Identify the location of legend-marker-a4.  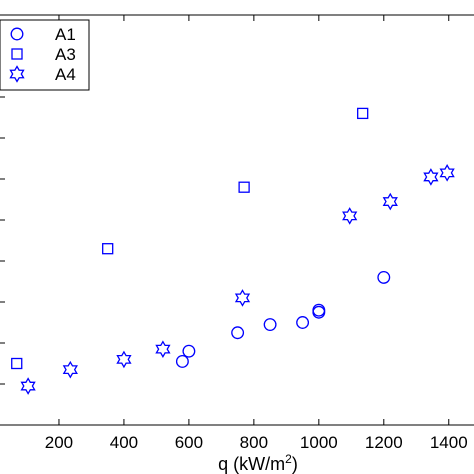
(17, 74).